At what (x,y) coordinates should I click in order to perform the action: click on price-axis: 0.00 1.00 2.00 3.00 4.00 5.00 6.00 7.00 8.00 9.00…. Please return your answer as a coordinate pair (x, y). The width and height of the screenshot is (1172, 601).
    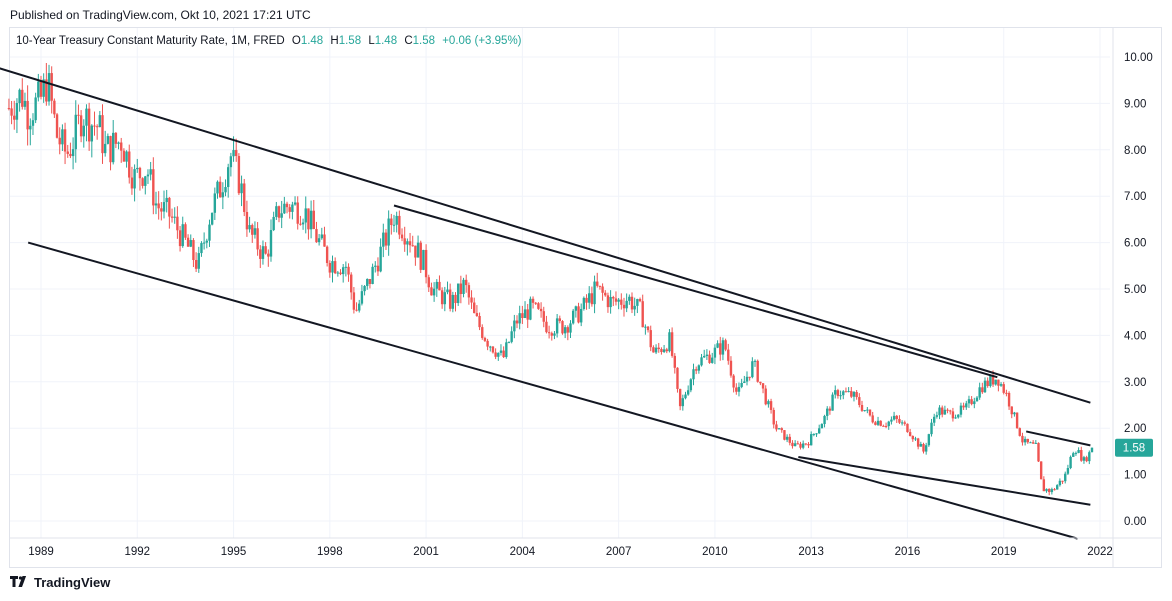
    Looking at the image, I should click on (1132, 297).